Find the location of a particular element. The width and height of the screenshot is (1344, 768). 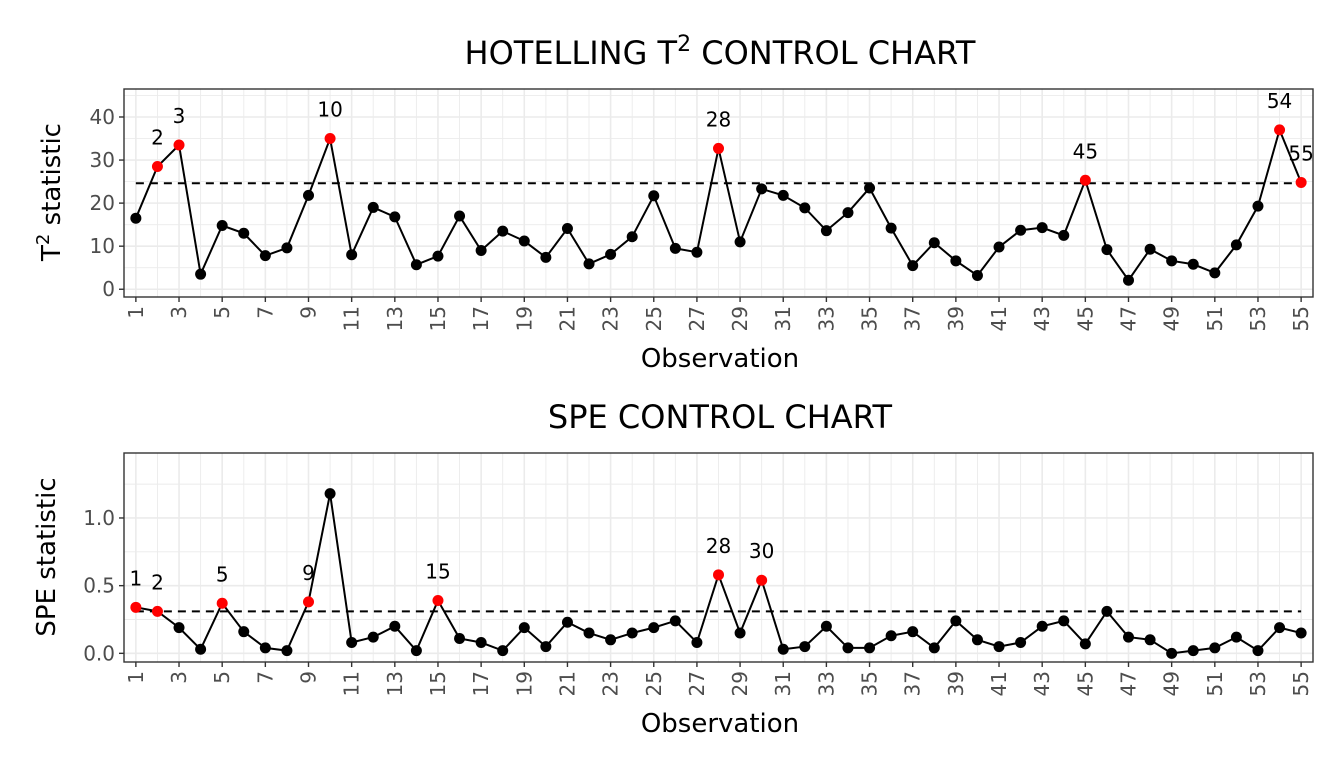

t2-y-tick-label: 20 is located at coordinates (102, 203).